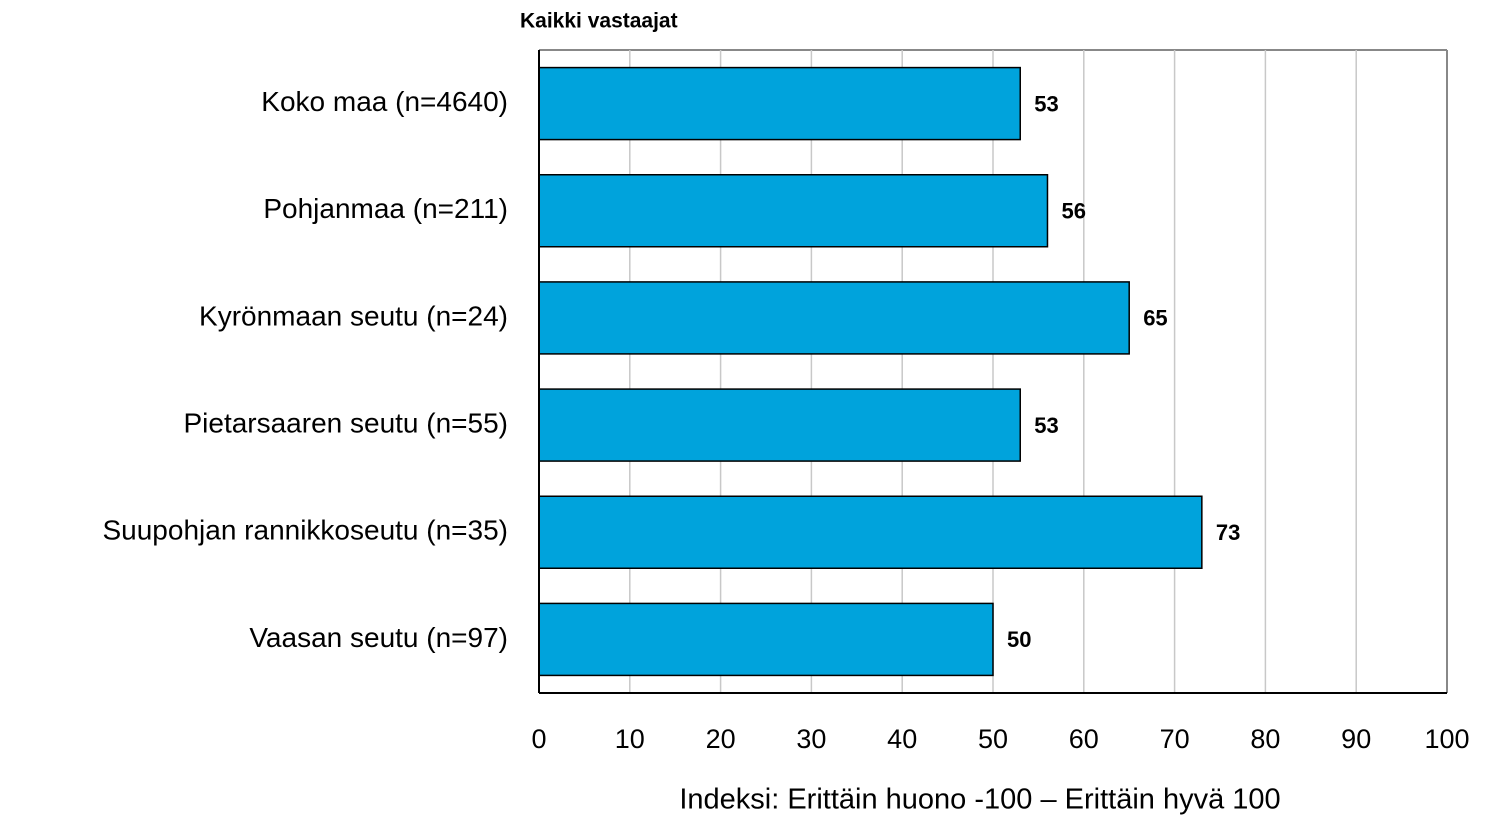 The image size is (1497, 816). Describe the element at coordinates (1265, 739) in the screenshot. I see `x-tick-label: 80` at that location.